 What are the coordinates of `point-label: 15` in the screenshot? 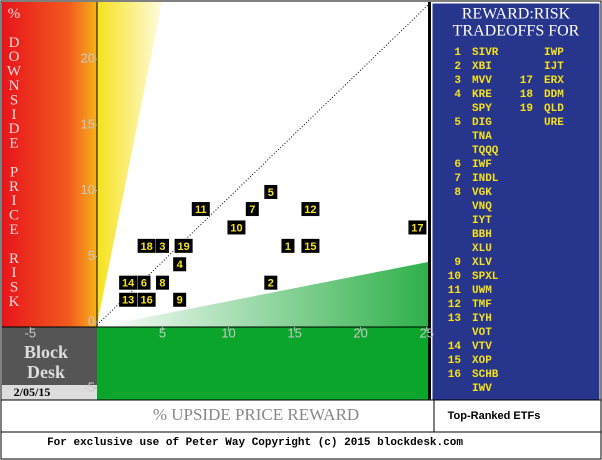 It's located at (310, 247).